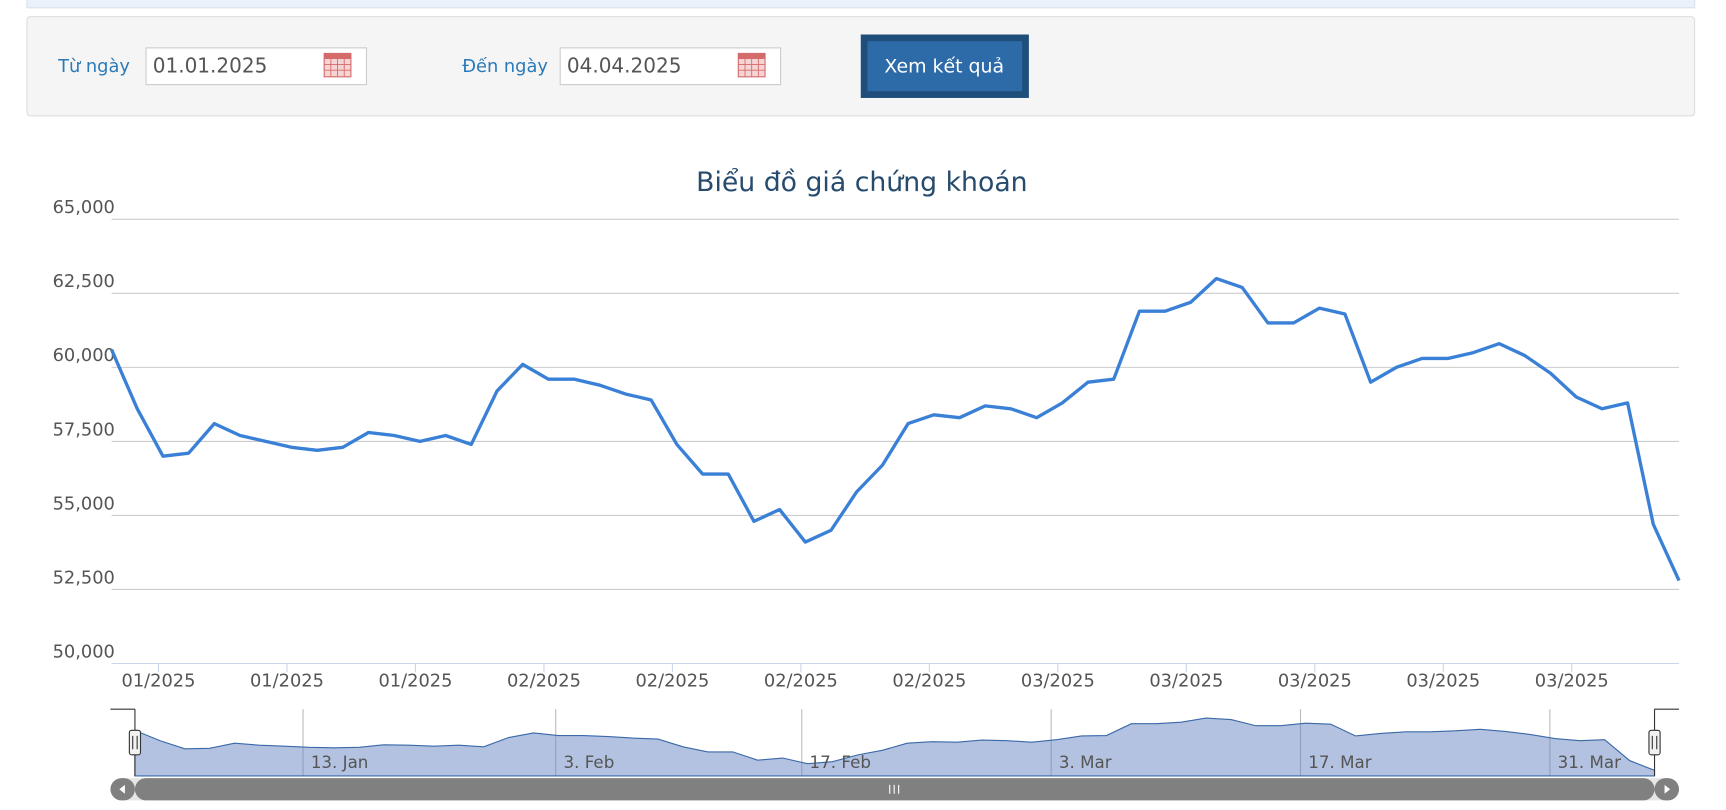 This screenshot has width=1726, height=810. What do you see at coordinates (210, 65) in the screenshot?
I see `from-value: 01.01.2025` at bounding box center [210, 65].